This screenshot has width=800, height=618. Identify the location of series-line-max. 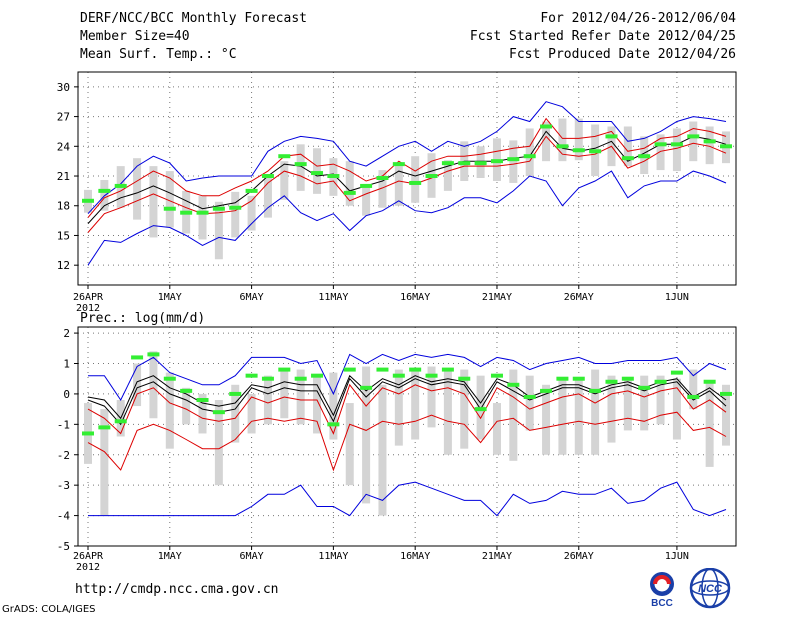
(407, 377).